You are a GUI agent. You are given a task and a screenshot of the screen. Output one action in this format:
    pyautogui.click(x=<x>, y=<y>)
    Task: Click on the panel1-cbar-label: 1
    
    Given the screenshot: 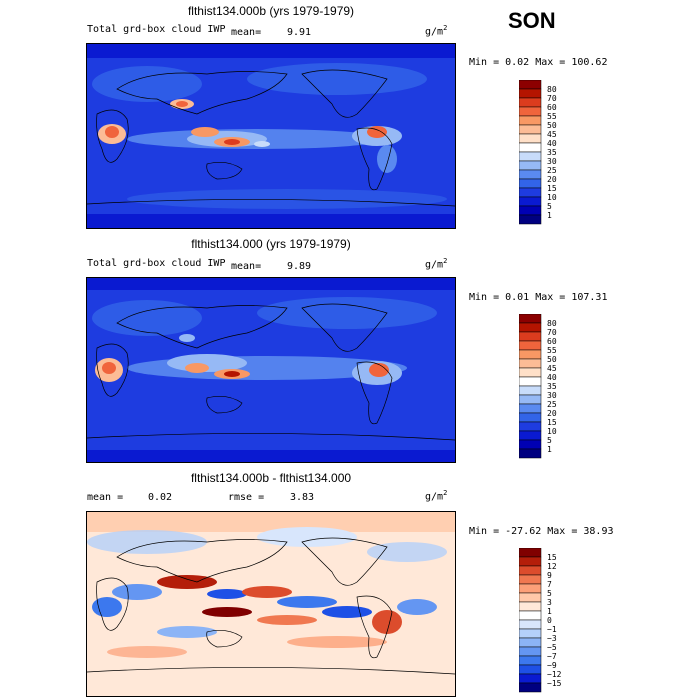 What is the action you would take?
    pyautogui.click(x=549, y=215)
    